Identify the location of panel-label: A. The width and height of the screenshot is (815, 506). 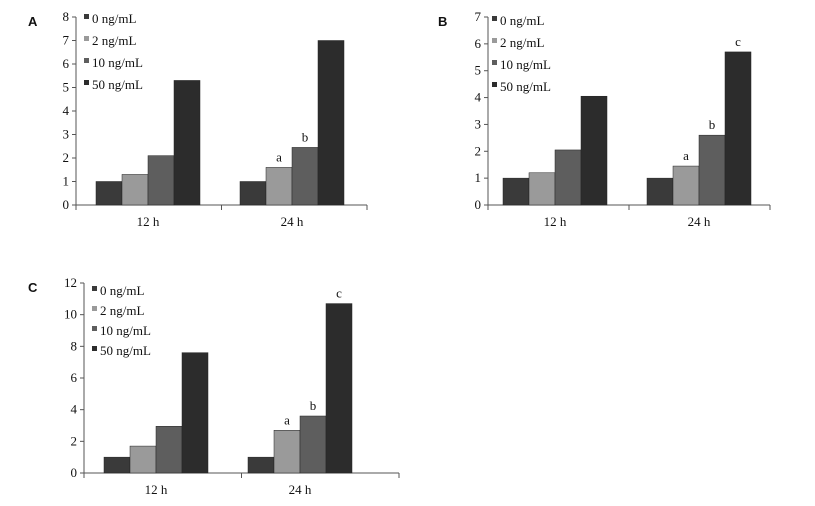
(33, 21).